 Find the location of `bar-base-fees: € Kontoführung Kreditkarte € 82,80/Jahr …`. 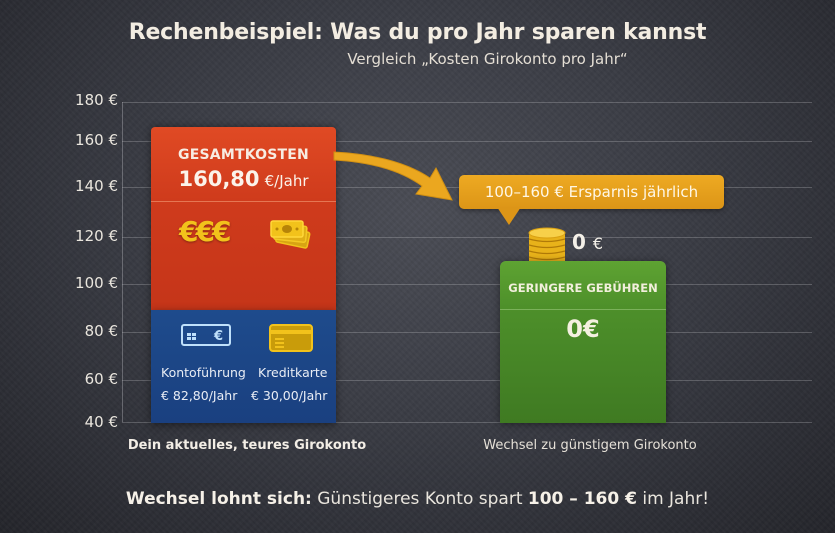

bar-base-fees: € Kontoführung Kreditkarte € 82,80/Jahr … is located at coordinates (243, 366).